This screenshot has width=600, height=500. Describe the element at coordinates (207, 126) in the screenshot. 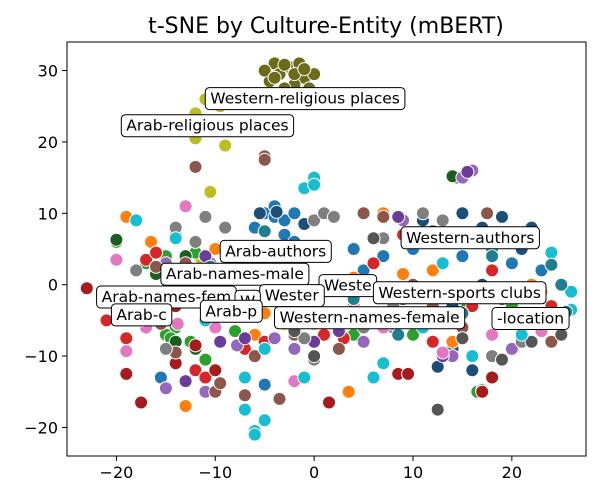

I see `annotation-label: Arab-religious places` at that location.